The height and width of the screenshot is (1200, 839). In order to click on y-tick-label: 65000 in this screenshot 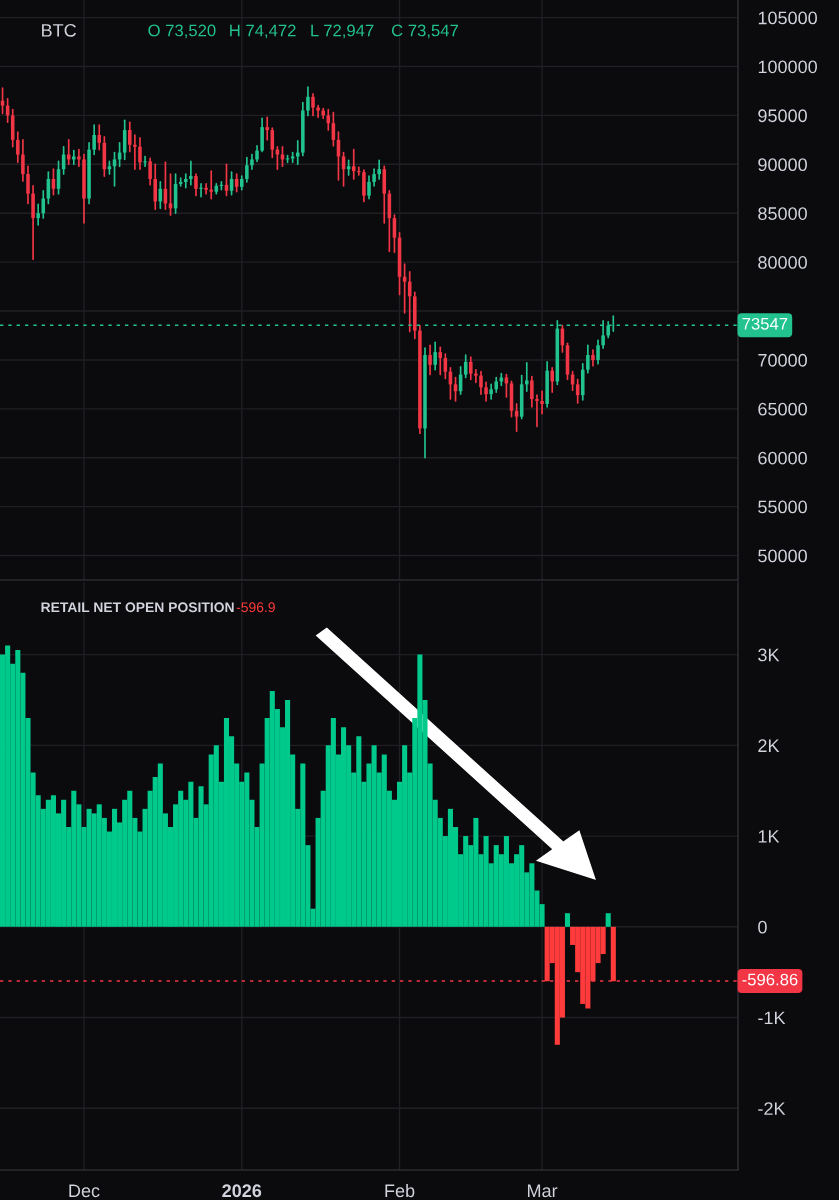, I will do `click(782, 409)`.